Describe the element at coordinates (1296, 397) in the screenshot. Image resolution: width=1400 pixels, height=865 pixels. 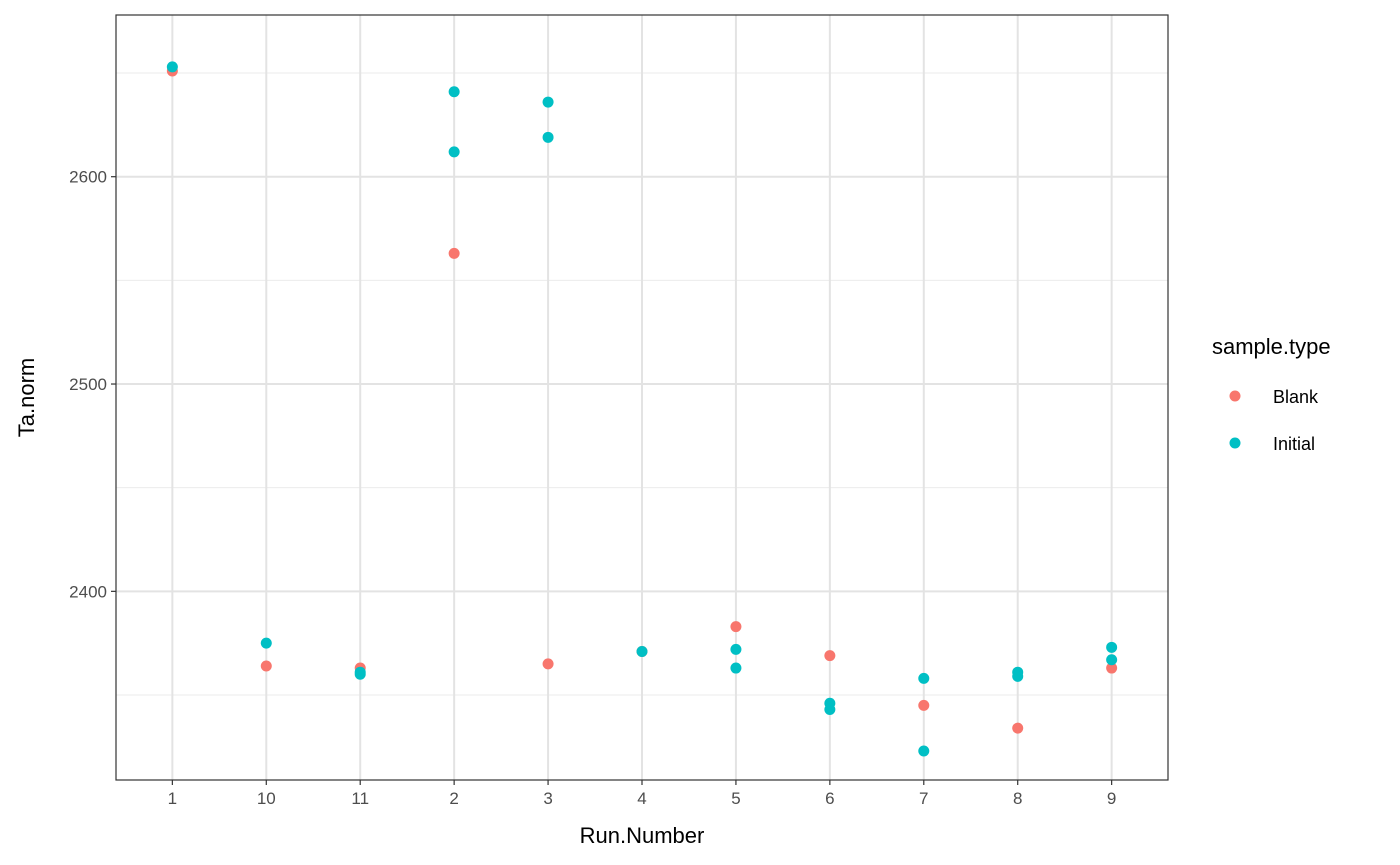
I see `legend-label-blank: Blank` at that location.